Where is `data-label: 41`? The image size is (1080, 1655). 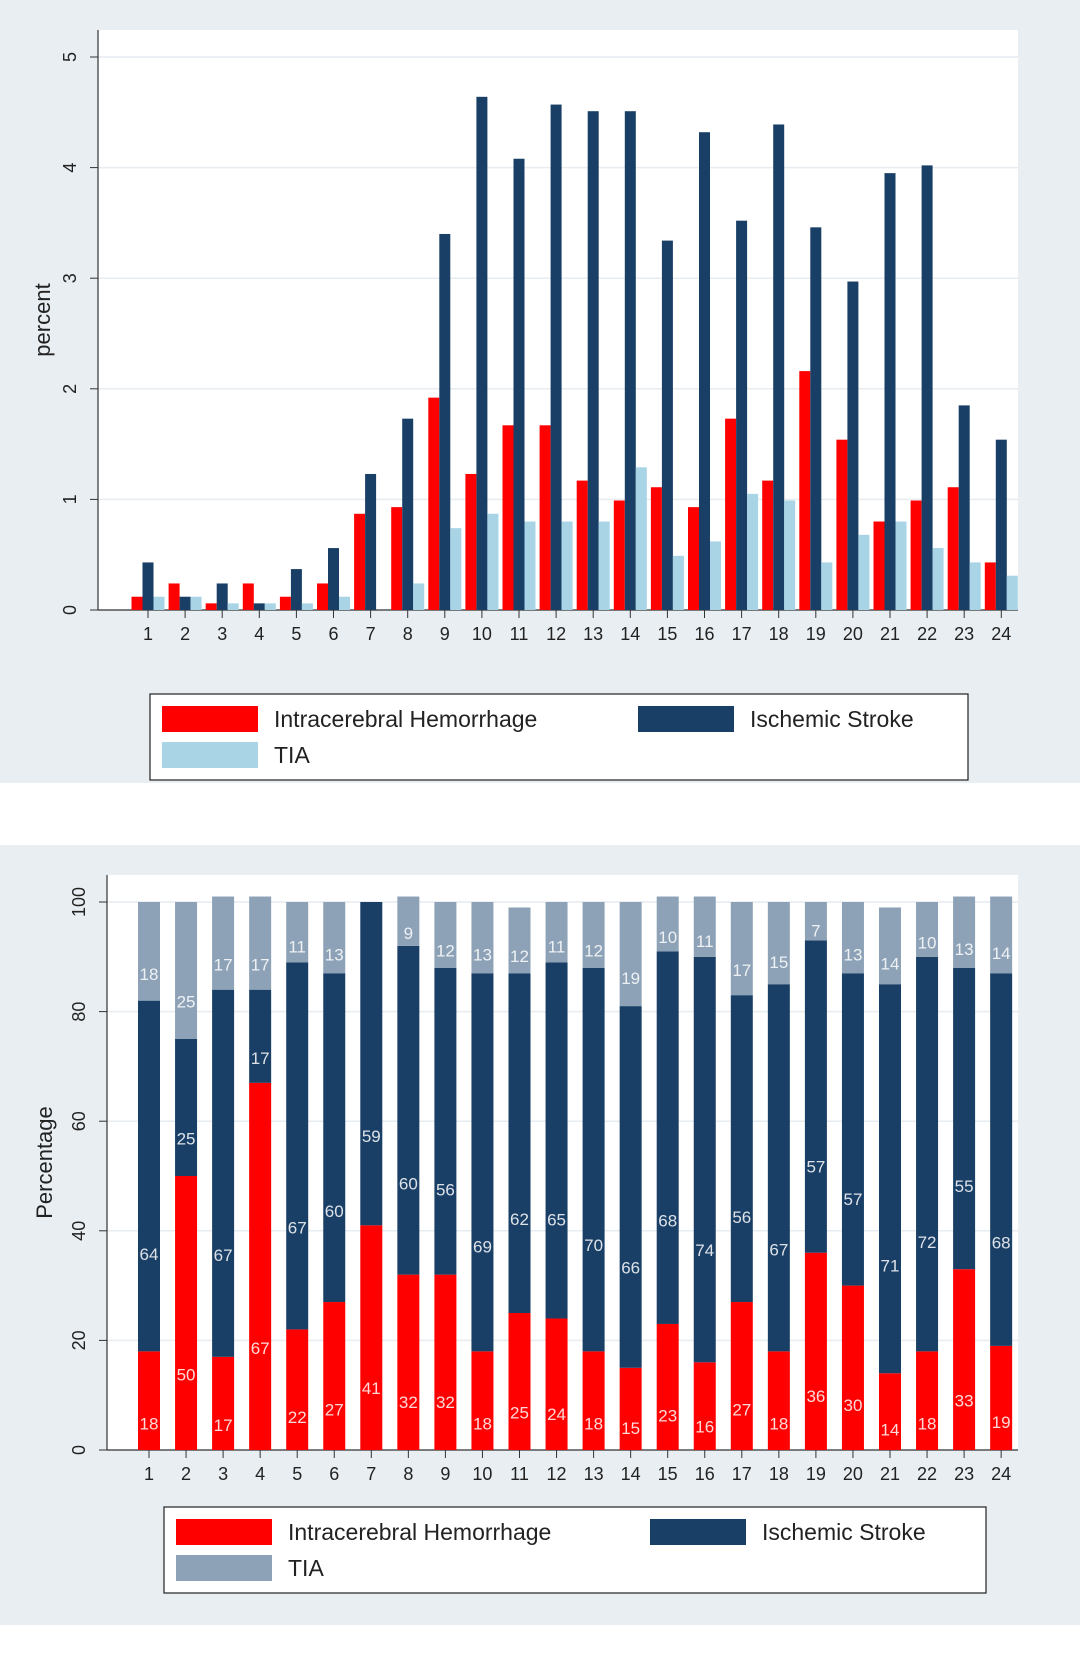 data-label: 41 is located at coordinates (371, 1388).